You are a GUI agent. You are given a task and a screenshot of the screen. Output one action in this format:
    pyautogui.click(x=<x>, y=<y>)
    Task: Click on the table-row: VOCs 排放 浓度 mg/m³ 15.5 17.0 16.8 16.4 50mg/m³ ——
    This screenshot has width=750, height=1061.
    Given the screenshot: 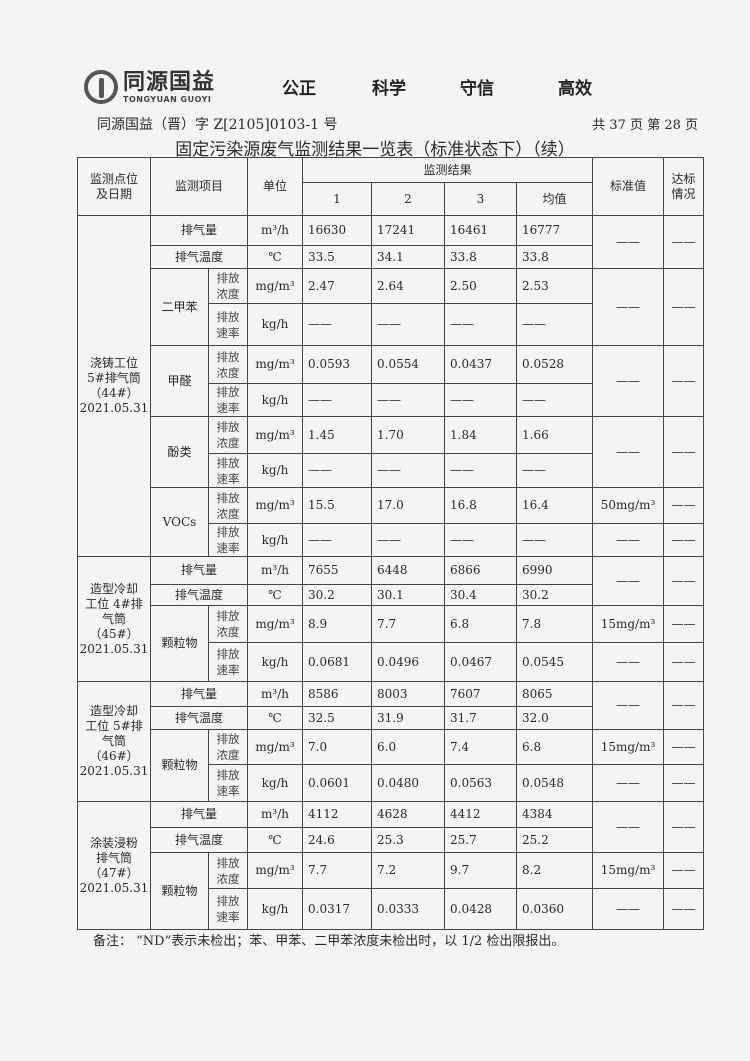 What is the action you would take?
    pyautogui.click(x=391, y=522)
    